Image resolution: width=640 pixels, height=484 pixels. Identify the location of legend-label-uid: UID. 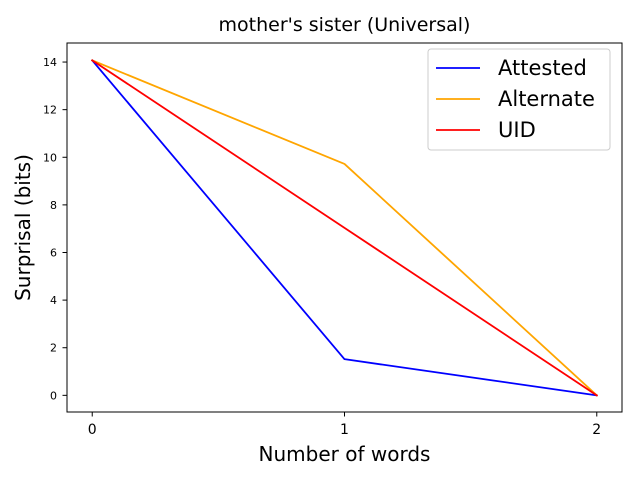
(517, 130).